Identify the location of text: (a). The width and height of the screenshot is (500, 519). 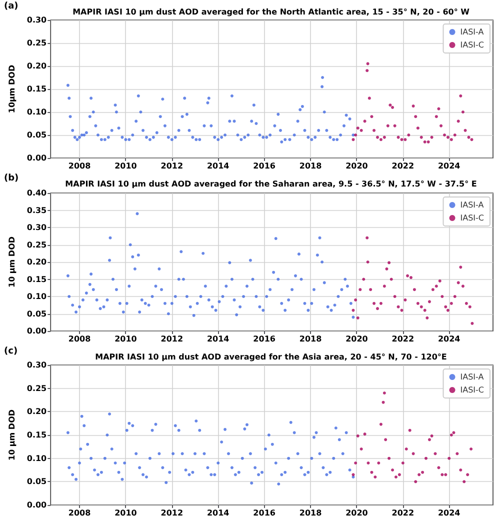
(11, 7).